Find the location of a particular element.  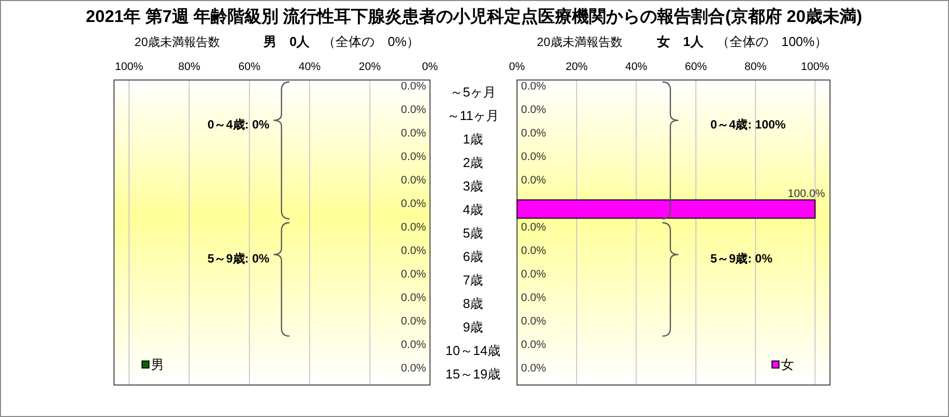

y-tick-label: 10～14歳 is located at coordinates (473, 350).